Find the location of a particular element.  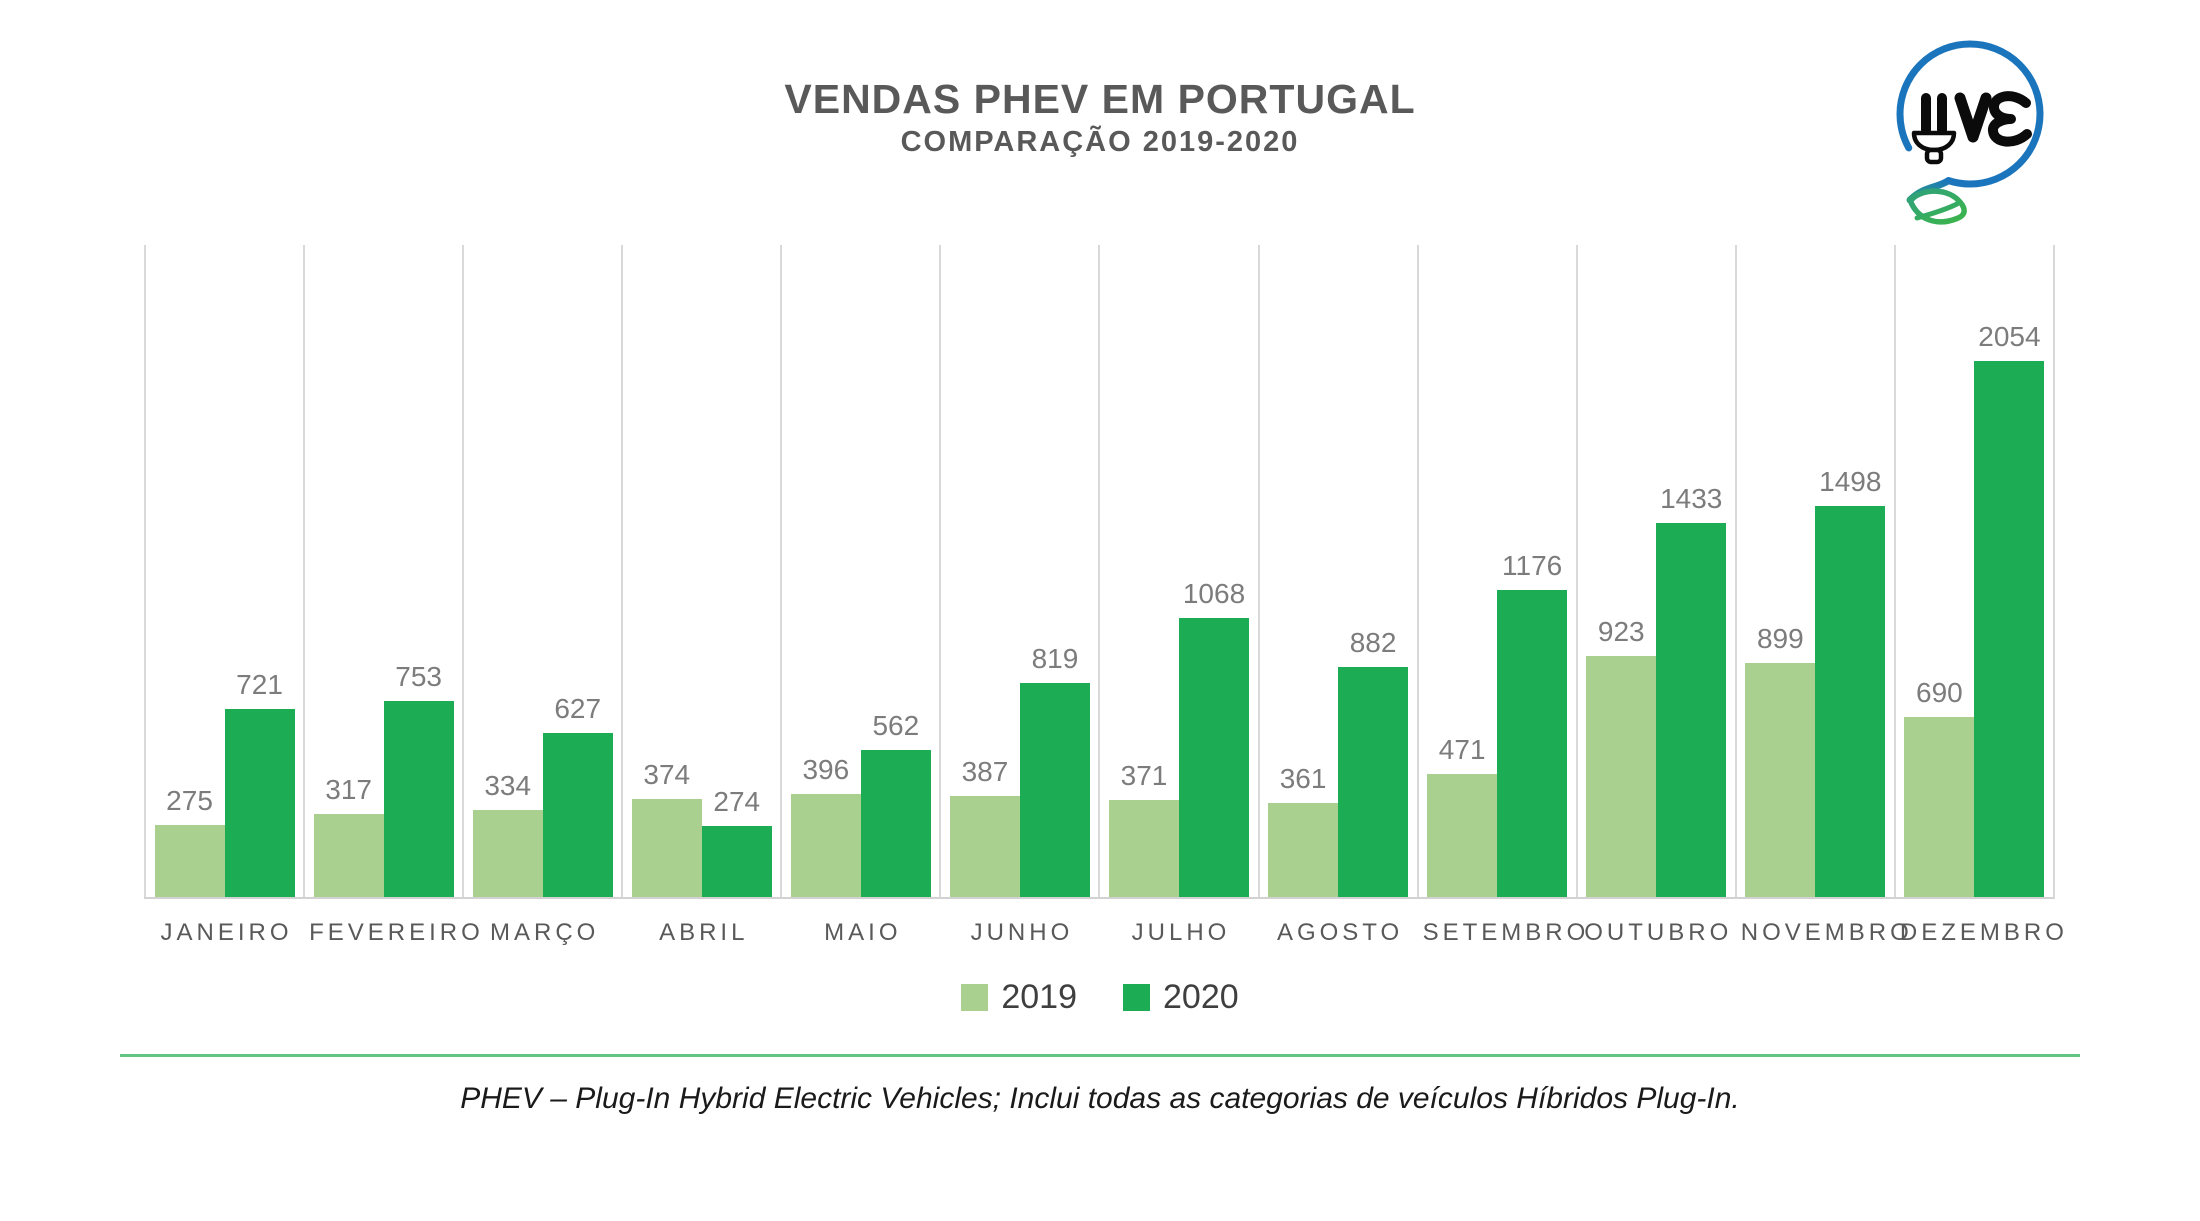

value-label-2019-junho: 387 is located at coordinates (985, 771).